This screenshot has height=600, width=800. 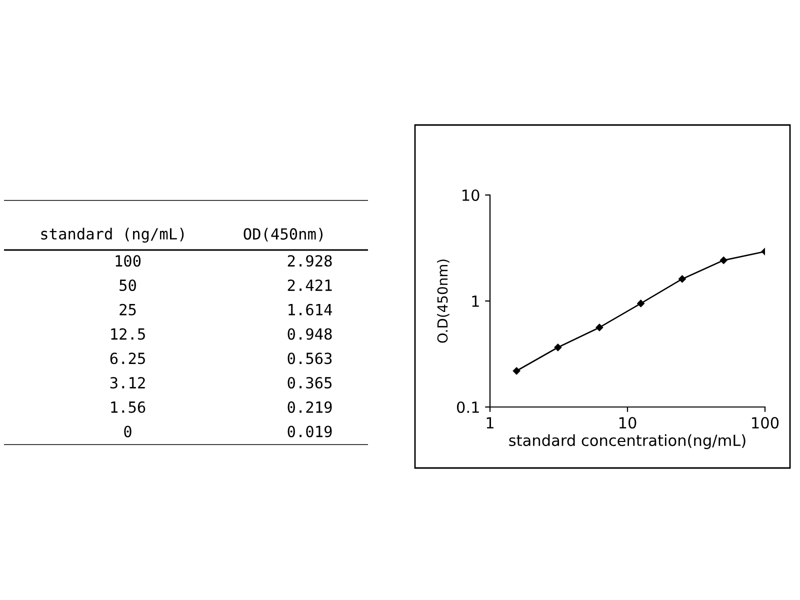 I want to click on data-label: 0.563, so click(x=310, y=358).